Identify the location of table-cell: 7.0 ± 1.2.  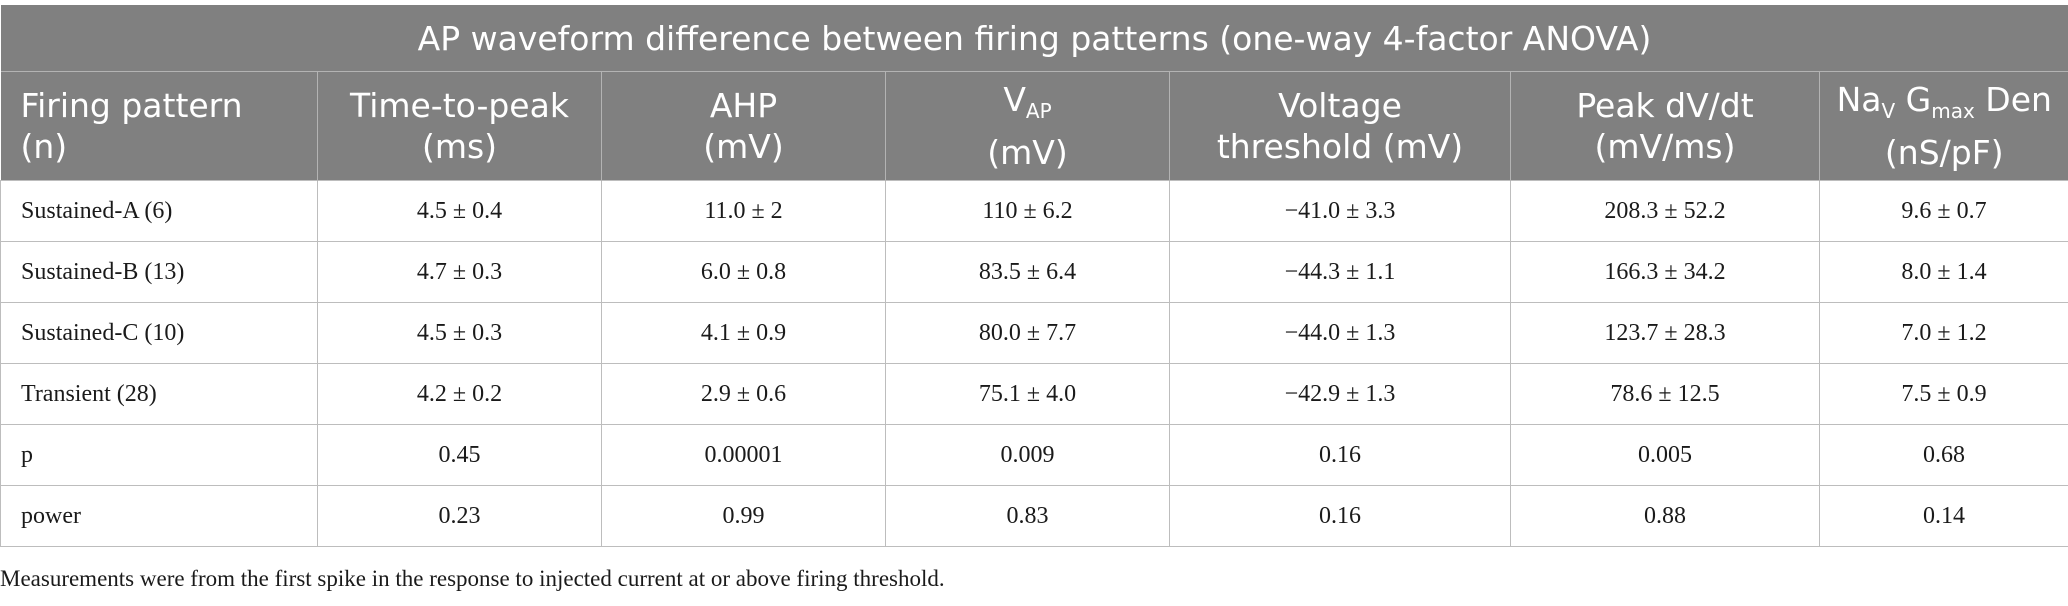
(1943, 333).